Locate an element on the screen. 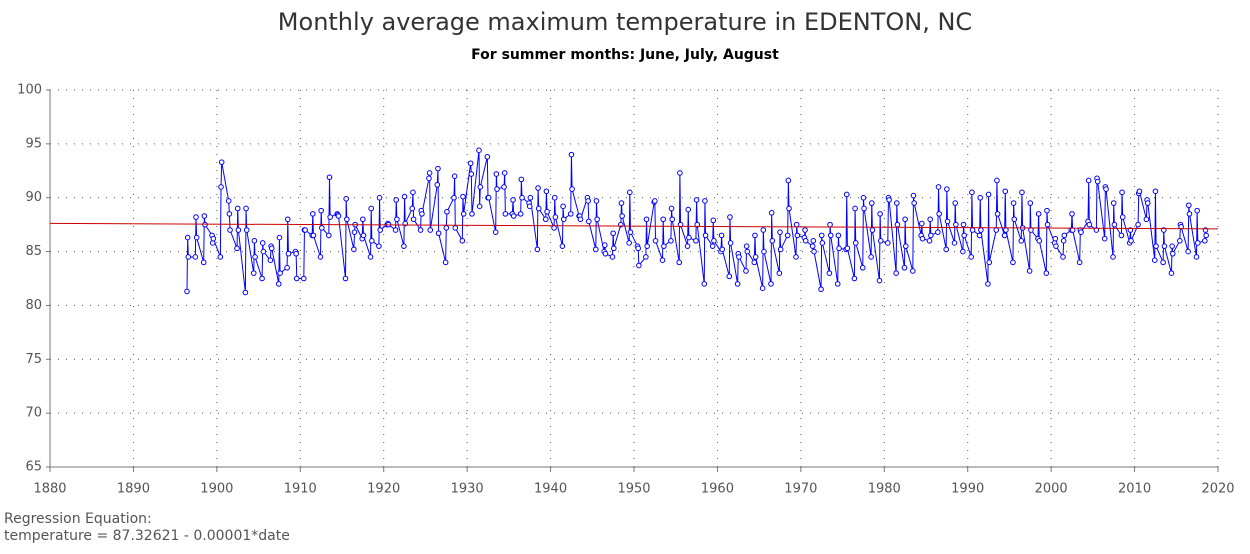 The width and height of the screenshot is (1250, 554). footnote: temperature = 87.32621 - 0.00001*date is located at coordinates (147, 536).